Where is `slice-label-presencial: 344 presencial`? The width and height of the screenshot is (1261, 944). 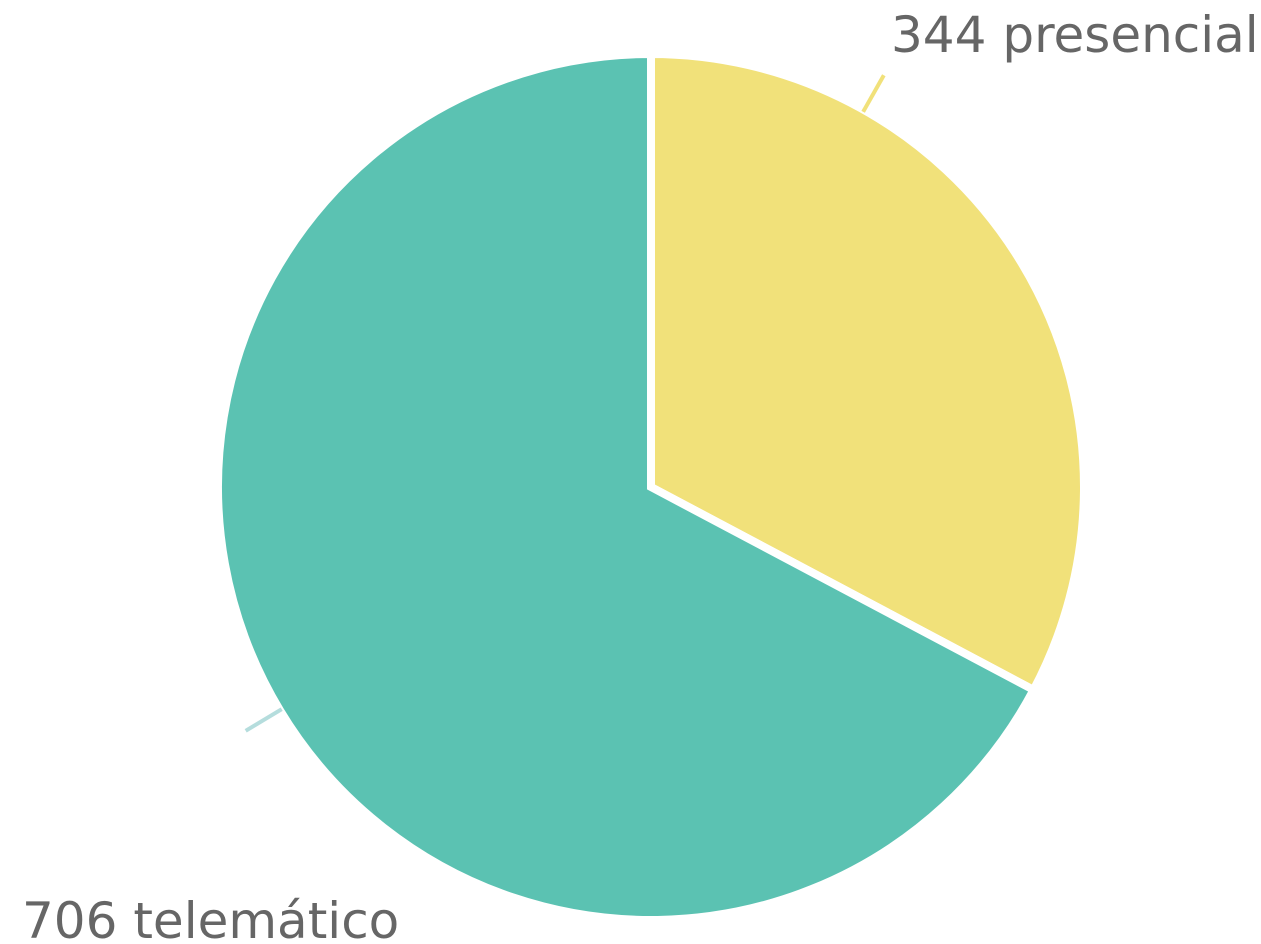
slice-label-presencial: 344 presencial is located at coordinates (1075, 35).